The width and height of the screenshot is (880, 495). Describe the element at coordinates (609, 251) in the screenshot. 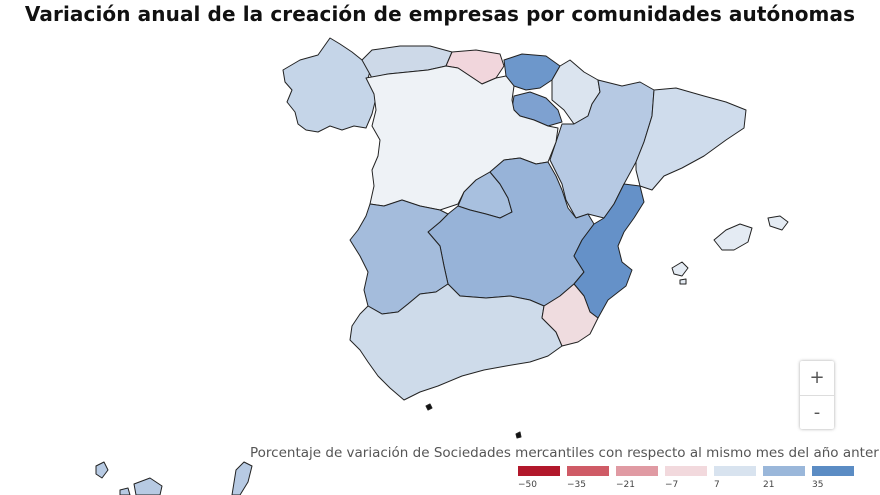

I see `region-comunitat-valenciana: Comunitat Valenciana` at that location.